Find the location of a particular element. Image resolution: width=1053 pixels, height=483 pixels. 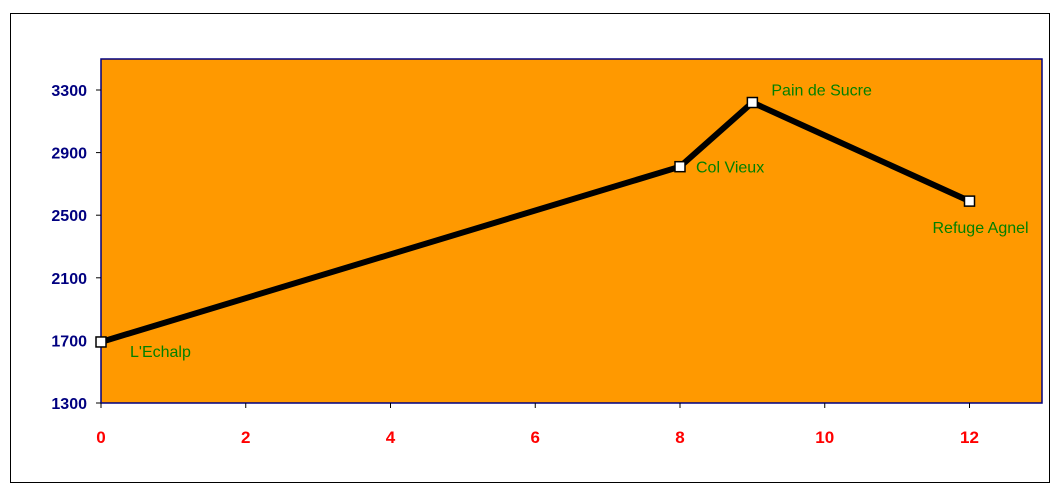

x-tick-label: 4 is located at coordinates (391, 437).